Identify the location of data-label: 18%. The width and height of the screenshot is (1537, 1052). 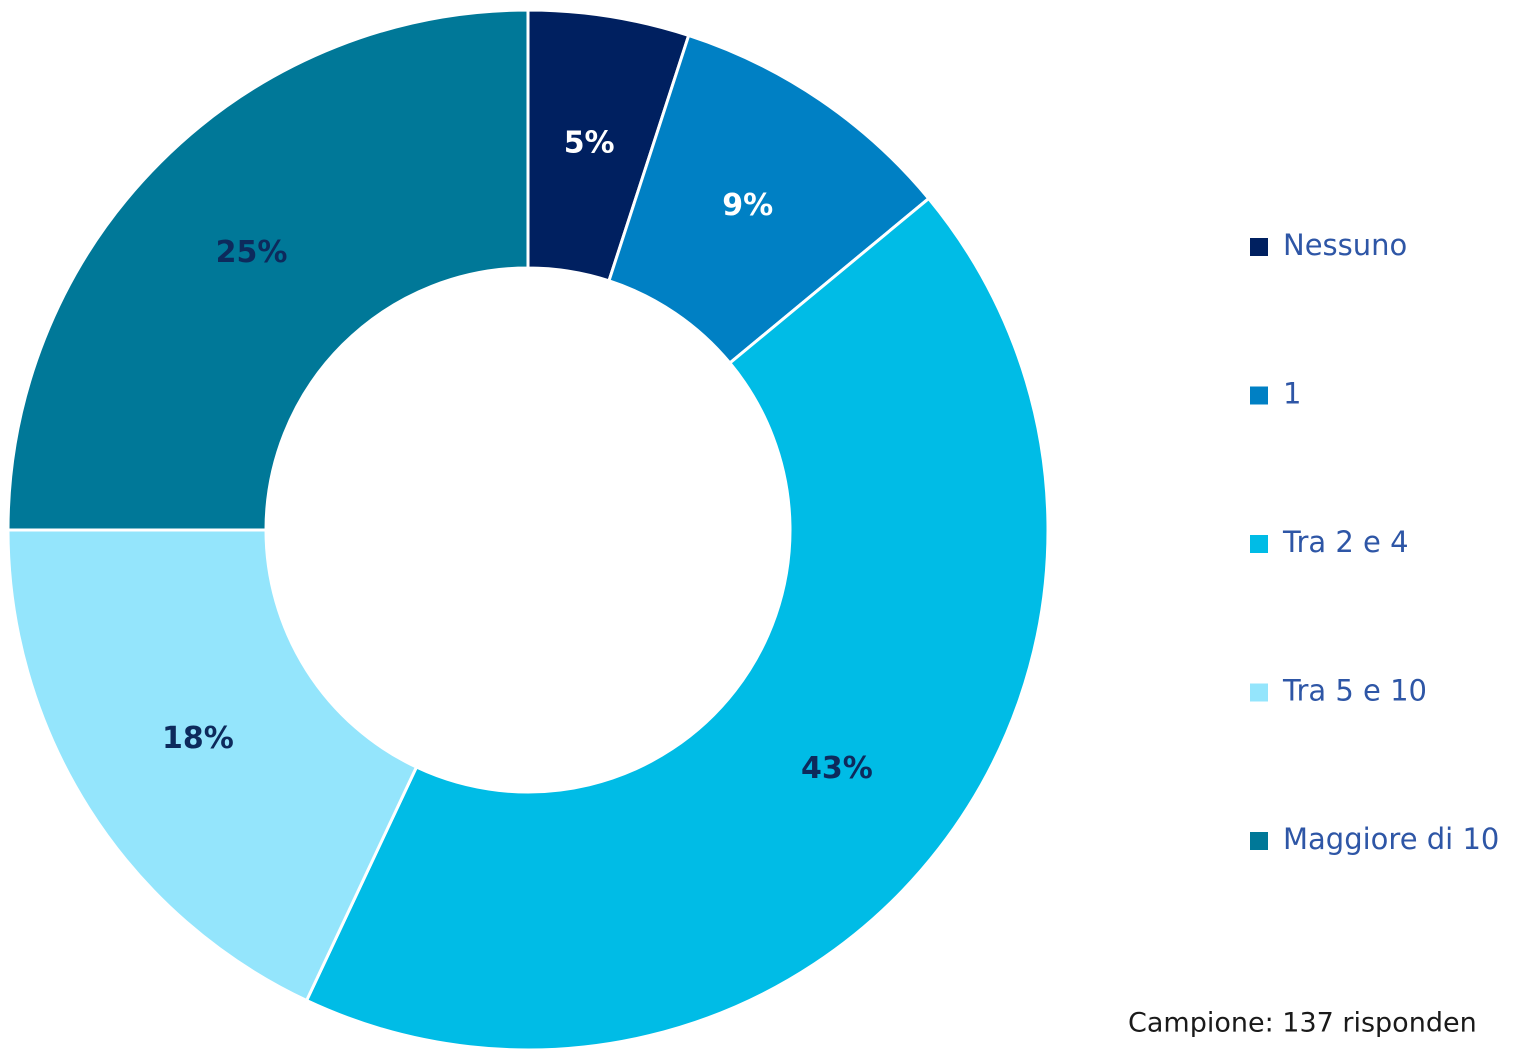
(198, 738).